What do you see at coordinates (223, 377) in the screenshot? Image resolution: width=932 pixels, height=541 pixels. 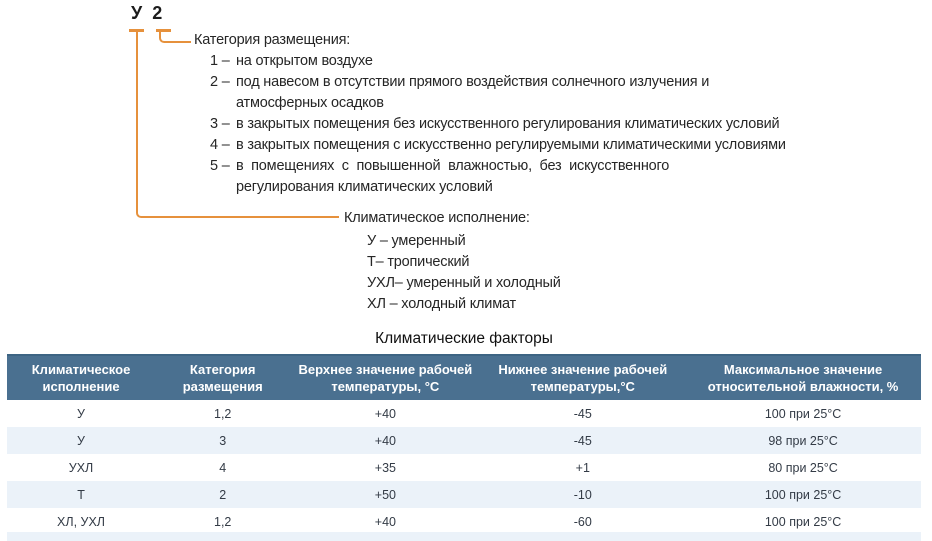 I see `table-header-cell: Категория размещения` at bounding box center [223, 377].